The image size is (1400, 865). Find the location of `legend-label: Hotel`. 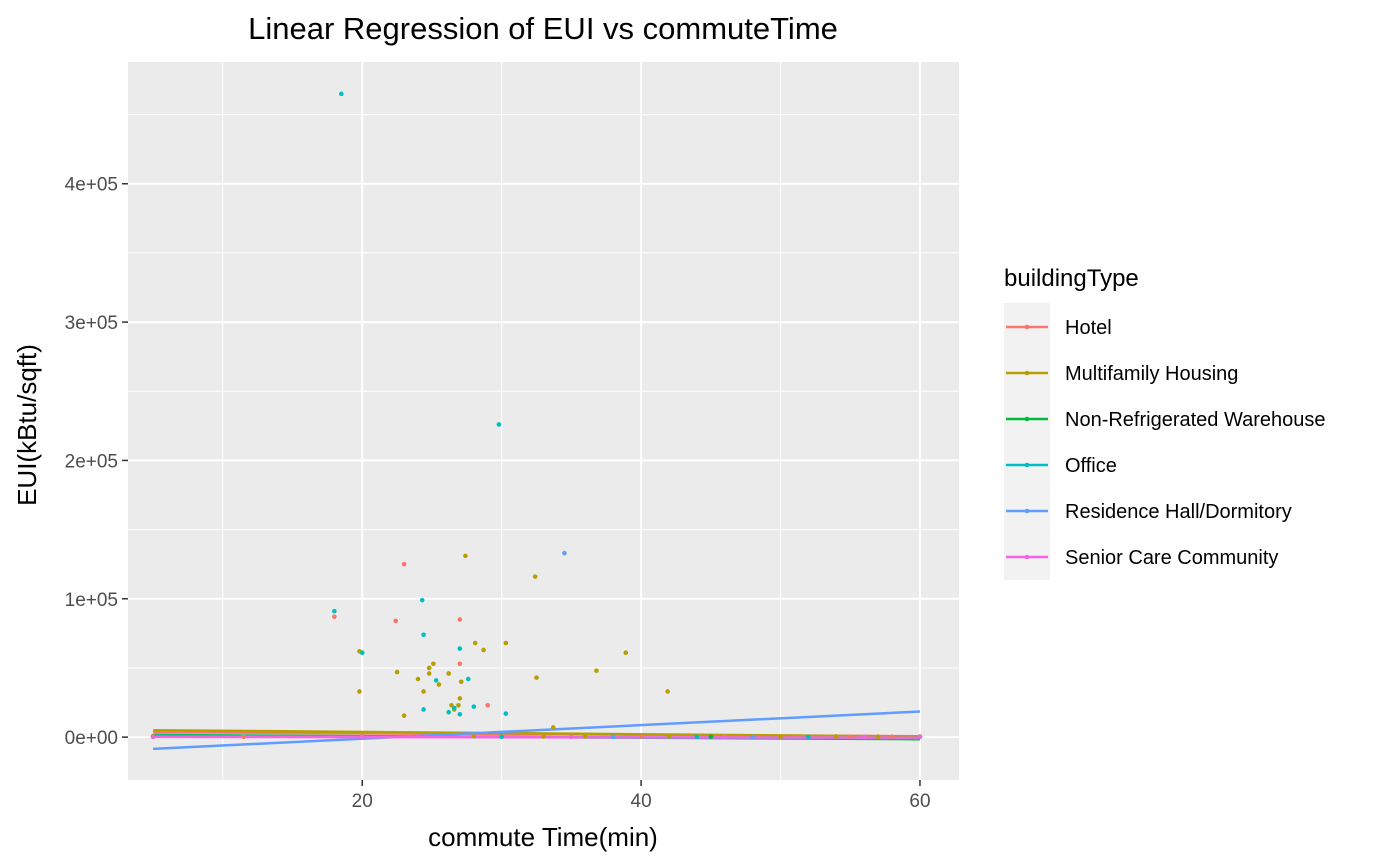

legend-label: Hotel is located at coordinates (1088, 328).